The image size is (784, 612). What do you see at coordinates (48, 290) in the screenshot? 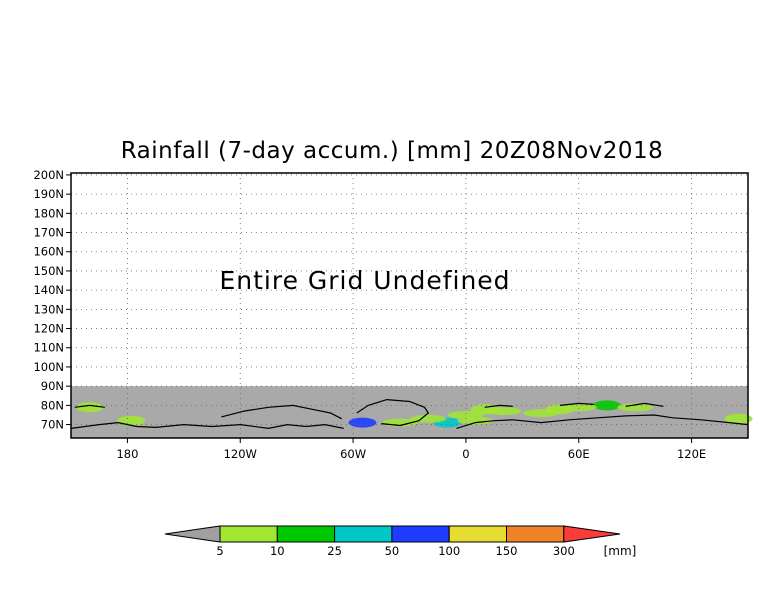
I see `y-tick-label: 140N` at bounding box center [48, 290].